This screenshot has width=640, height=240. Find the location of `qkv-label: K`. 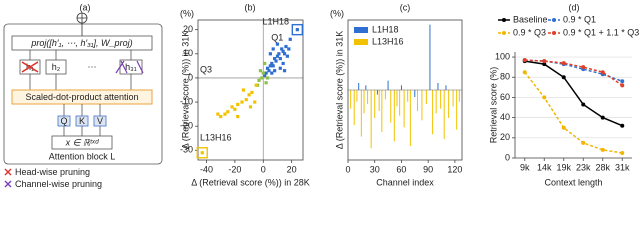

qkv-label: K is located at coordinates (82, 121).